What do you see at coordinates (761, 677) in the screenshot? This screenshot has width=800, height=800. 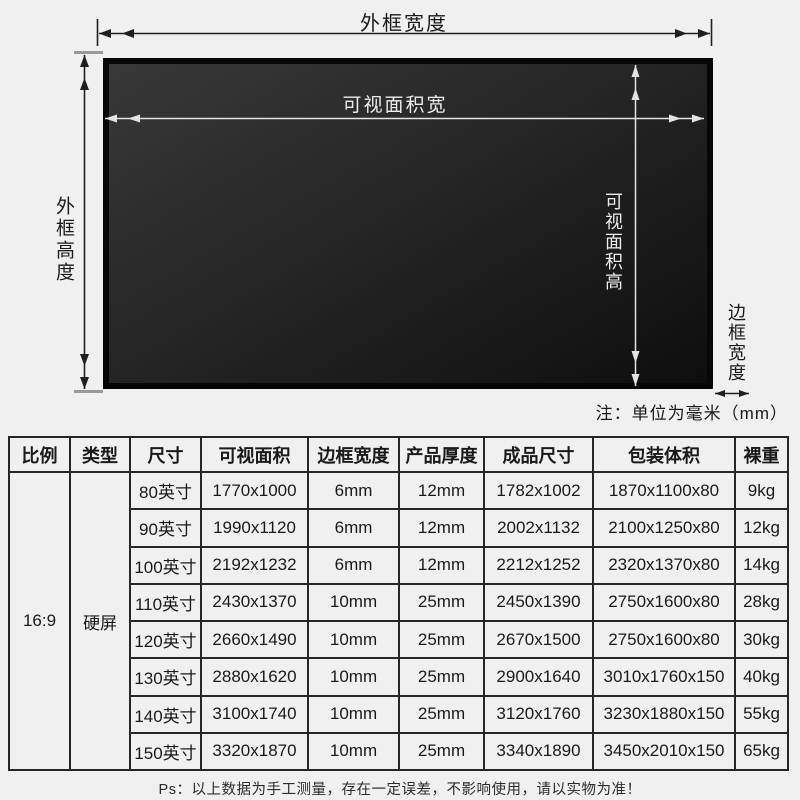 I see `cell-weight: 40kg` at bounding box center [761, 677].